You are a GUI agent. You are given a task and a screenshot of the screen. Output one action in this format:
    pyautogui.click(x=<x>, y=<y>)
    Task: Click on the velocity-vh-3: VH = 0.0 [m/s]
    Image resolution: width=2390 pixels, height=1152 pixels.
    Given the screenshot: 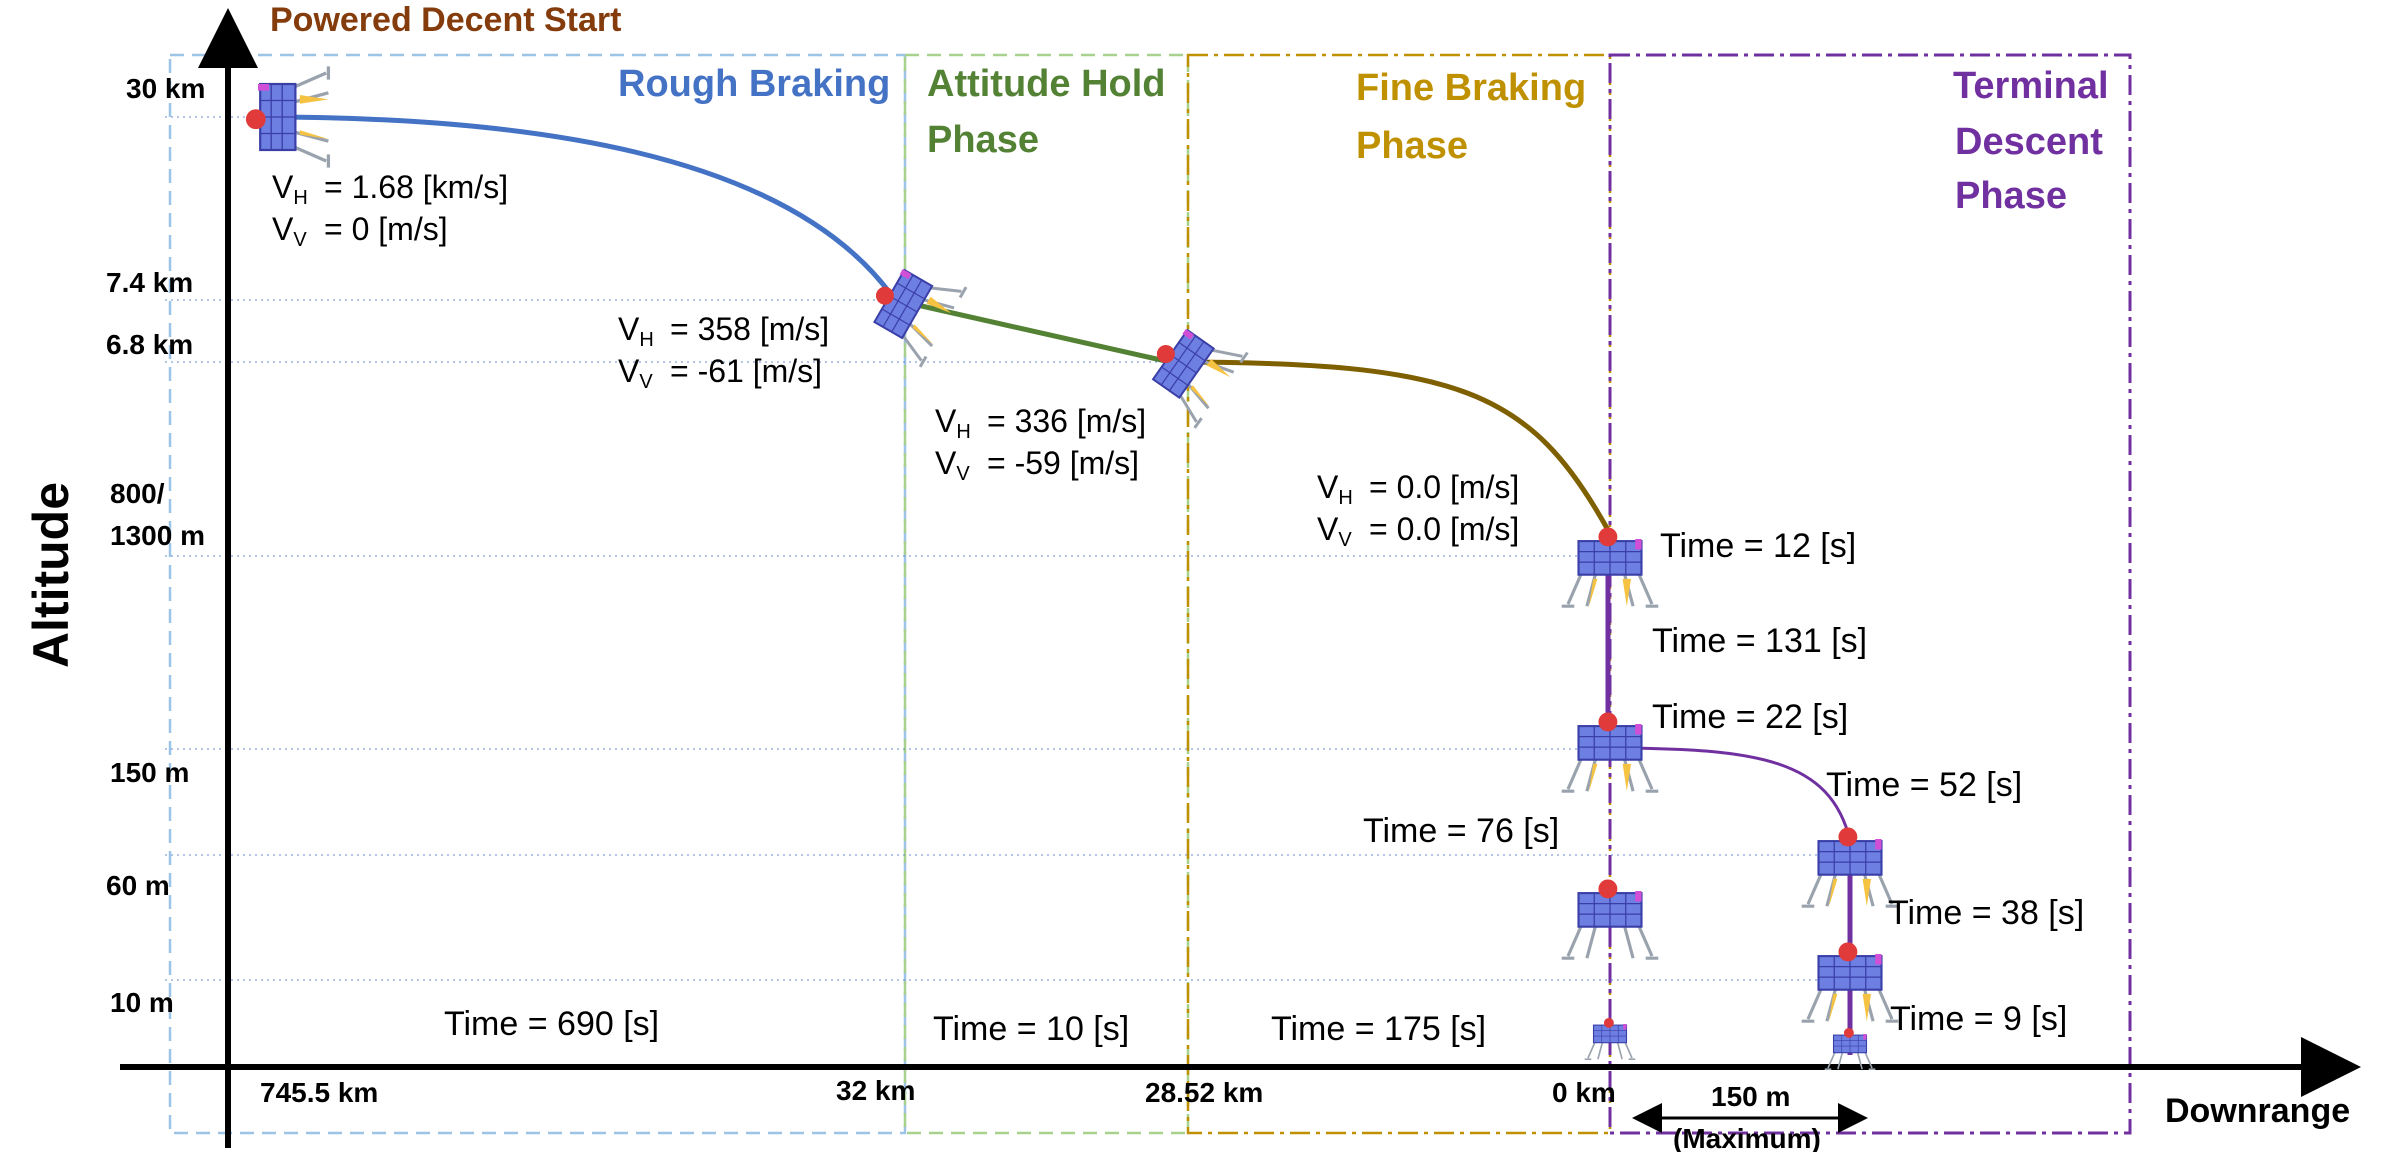 What is the action you would take?
    pyautogui.click(x=1418, y=489)
    